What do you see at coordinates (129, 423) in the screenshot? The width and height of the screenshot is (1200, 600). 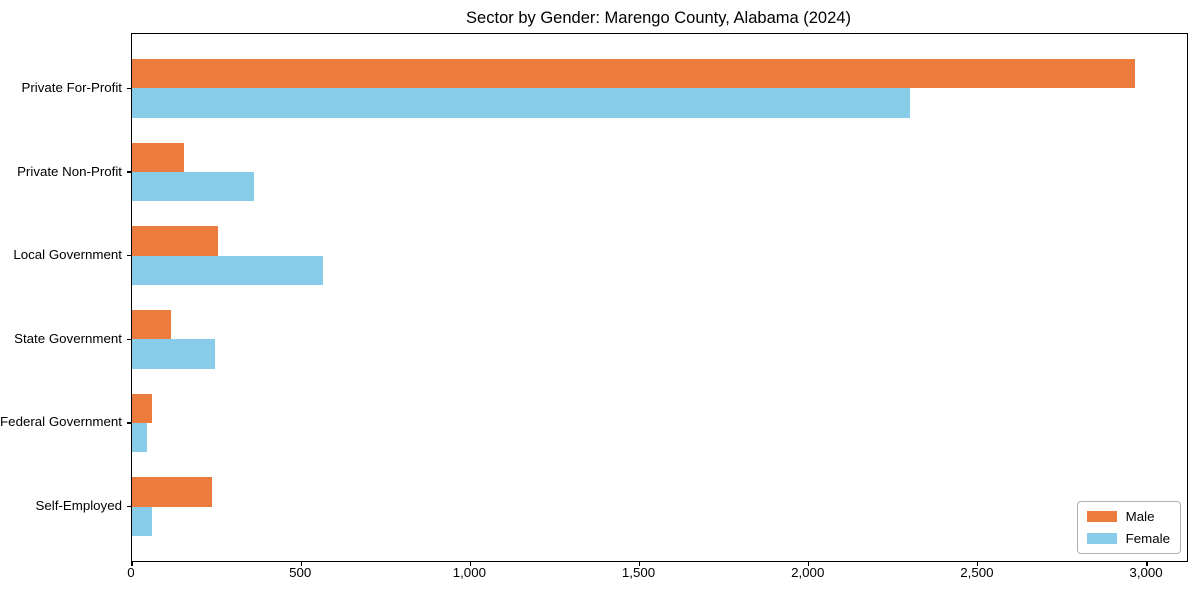 I see `y-tick-federal-government` at bounding box center [129, 423].